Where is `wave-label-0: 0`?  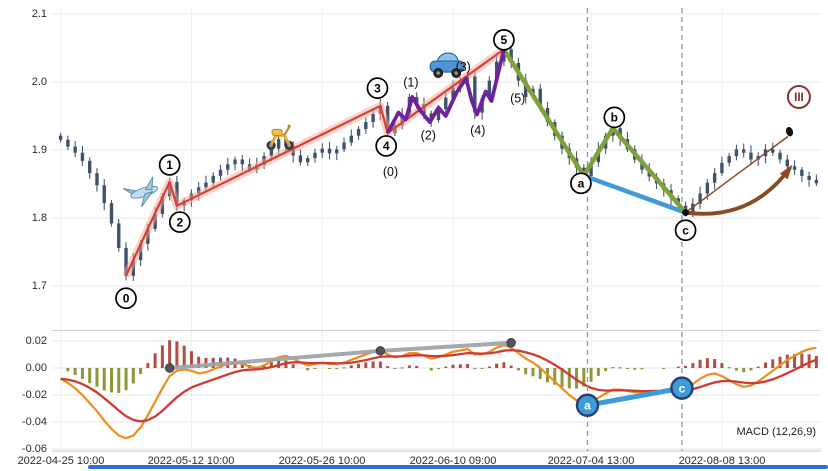 wave-label-0: 0 is located at coordinates (126, 298).